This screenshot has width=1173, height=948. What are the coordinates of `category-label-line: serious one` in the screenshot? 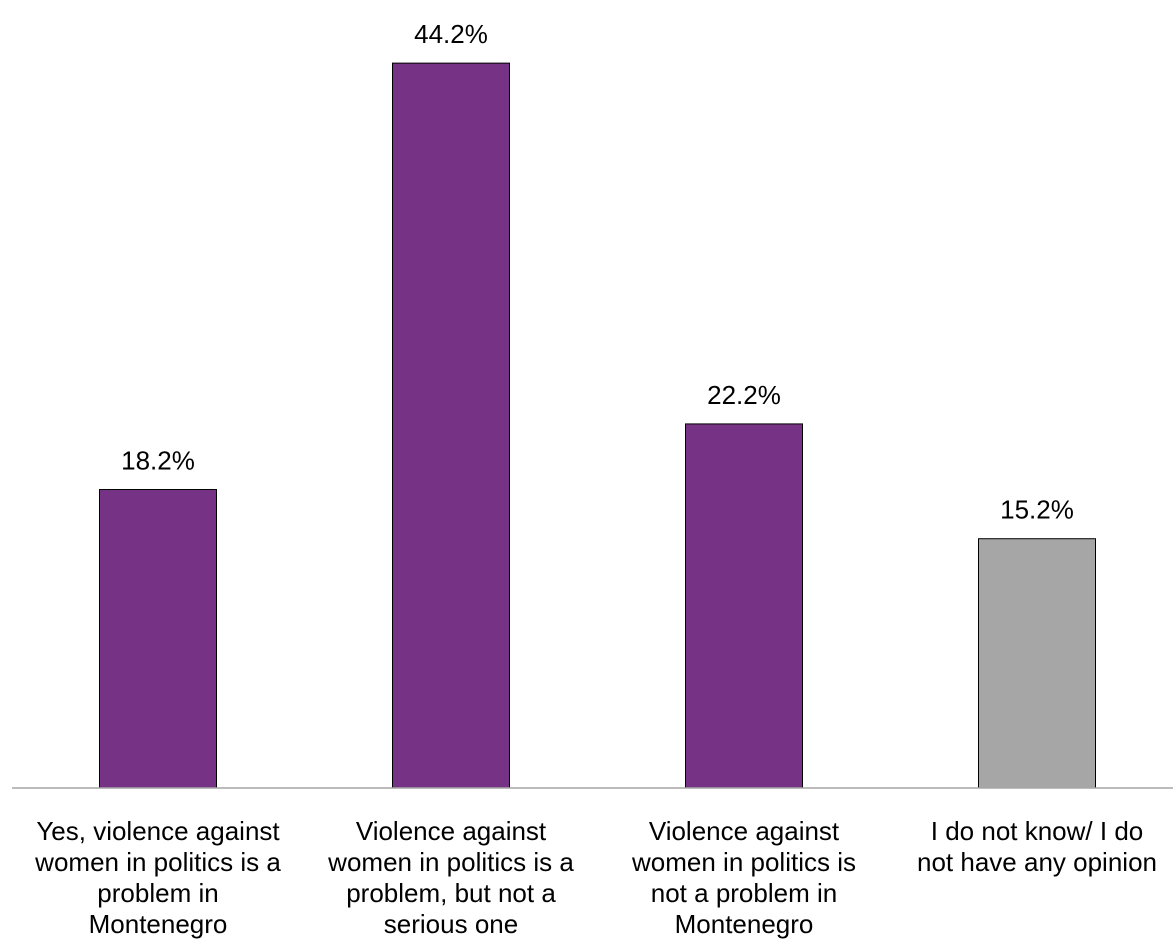 It's located at (451, 924).